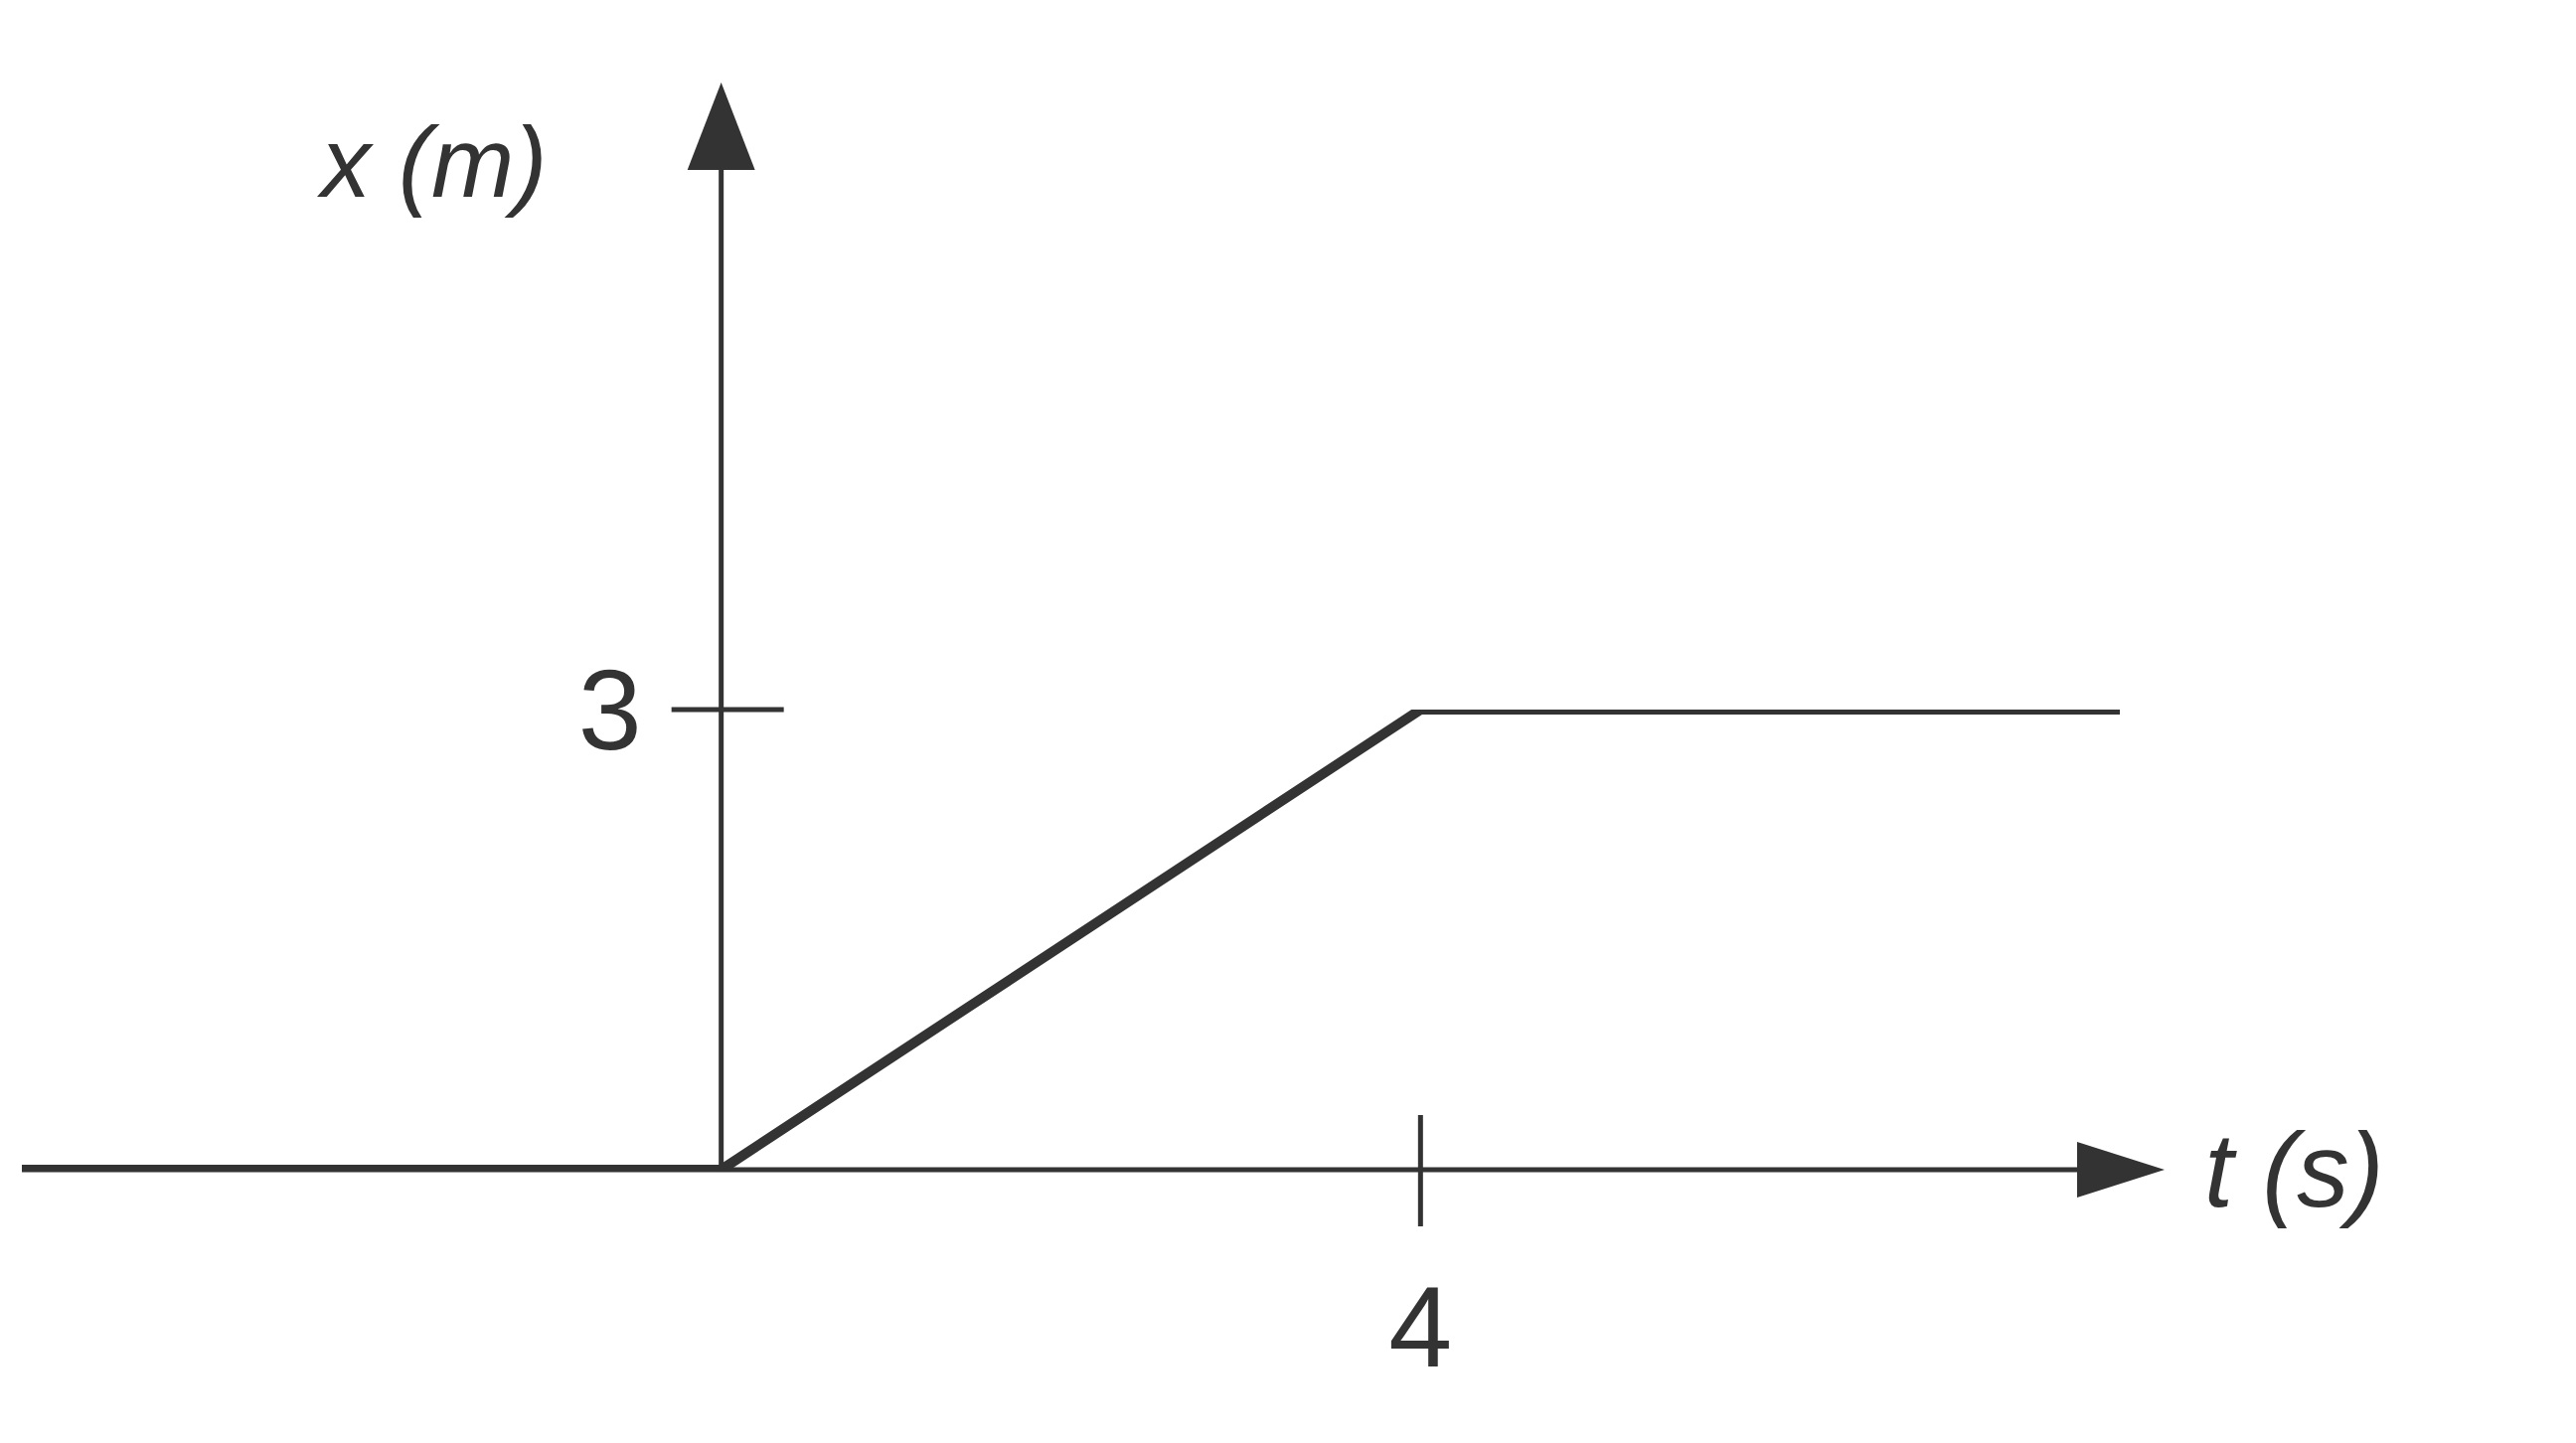 The image size is (2576, 1443). What do you see at coordinates (2294, 1169) in the screenshot?
I see `x-axis-title: t (s)` at bounding box center [2294, 1169].